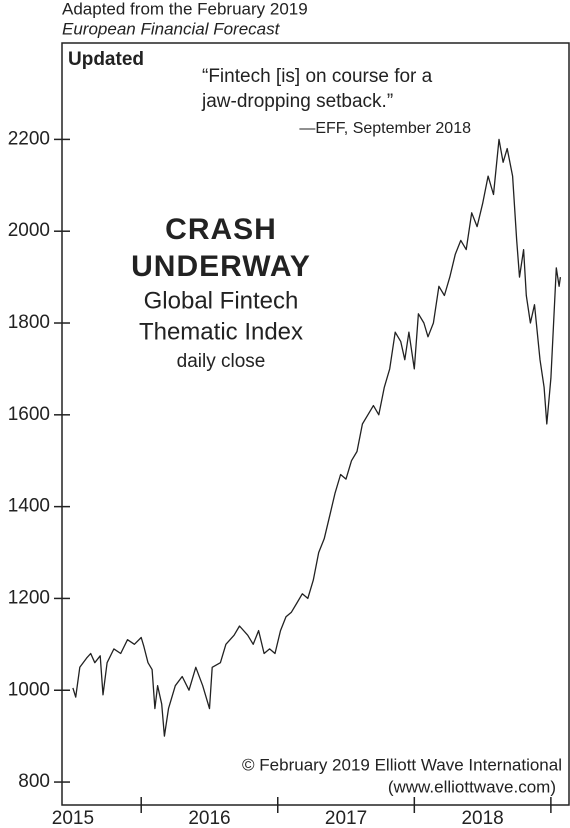 This screenshot has height=828, width=570. Describe the element at coordinates (34, 781) in the screenshot. I see `y-tick-label: 800` at that location.